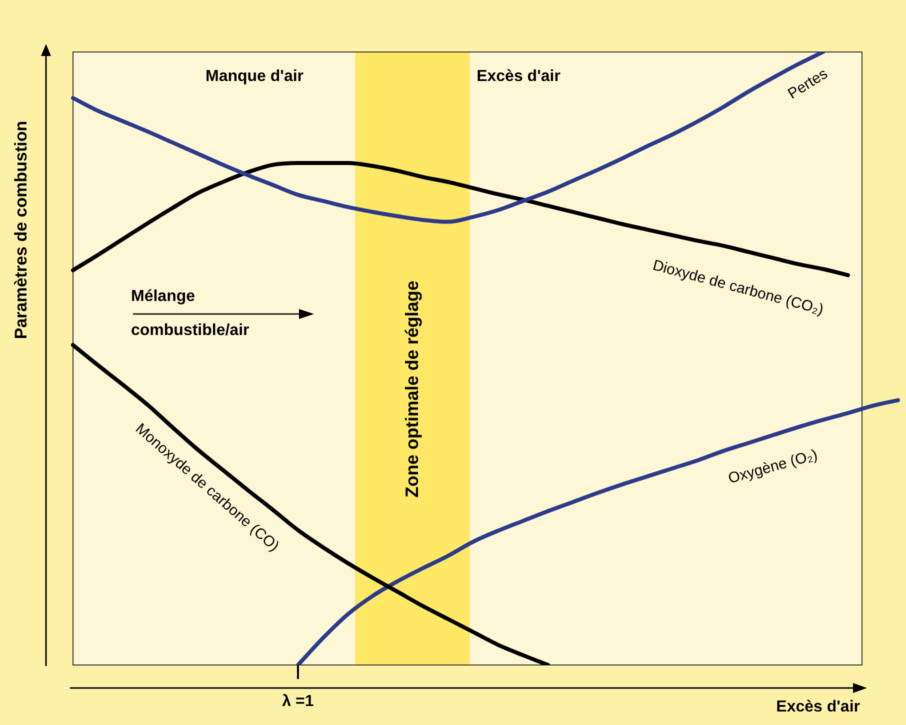 The image size is (906, 725). What do you see at coordinates (190, 314) in the screenshot?
I see `annotation: Mélange combustible/air` at bounding box center [190, 314].